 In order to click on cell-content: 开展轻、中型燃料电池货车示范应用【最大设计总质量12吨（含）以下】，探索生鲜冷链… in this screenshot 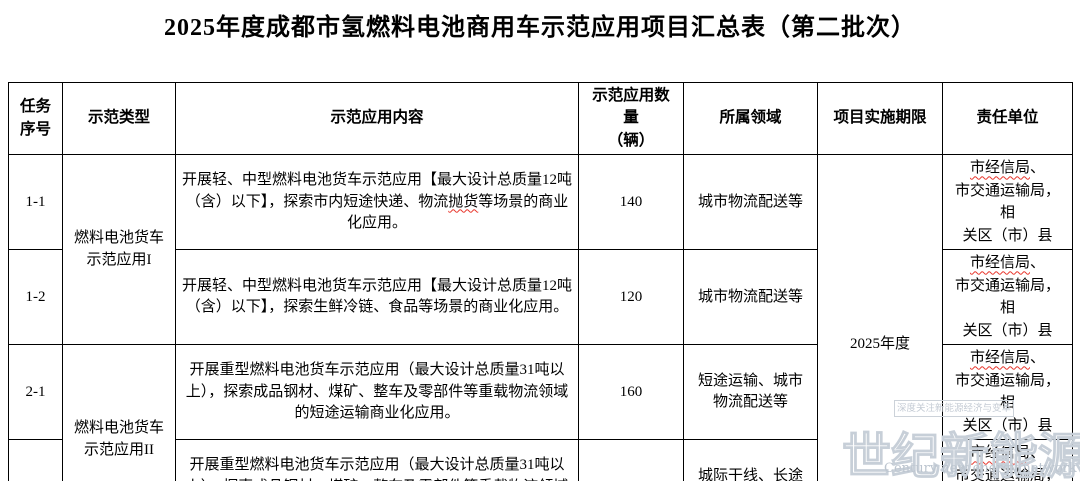, I will do `click(377, 297)`.